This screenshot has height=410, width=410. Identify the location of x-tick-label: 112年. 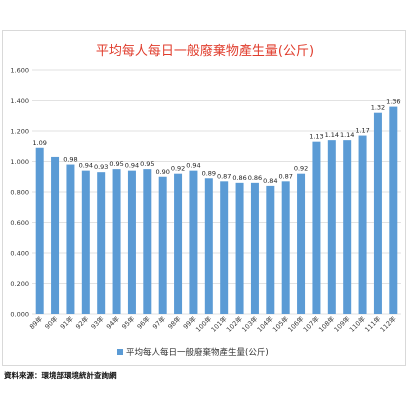
(388, 324).